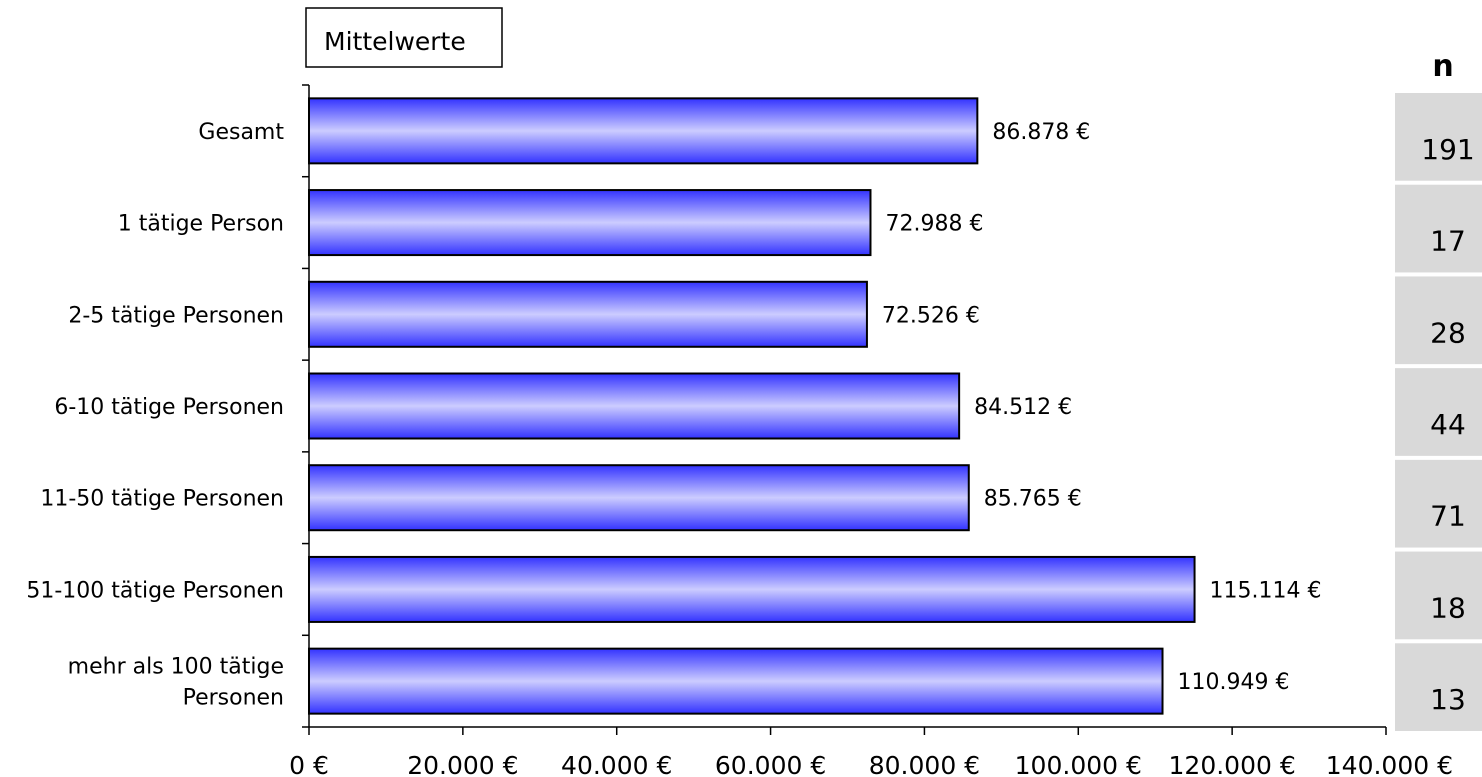 The image size is (1482, 777). What do you see at coordinates (1033, 499) in the screenshot?
I see `data-label: 85.765 €` at bounding box center [1033, 499].